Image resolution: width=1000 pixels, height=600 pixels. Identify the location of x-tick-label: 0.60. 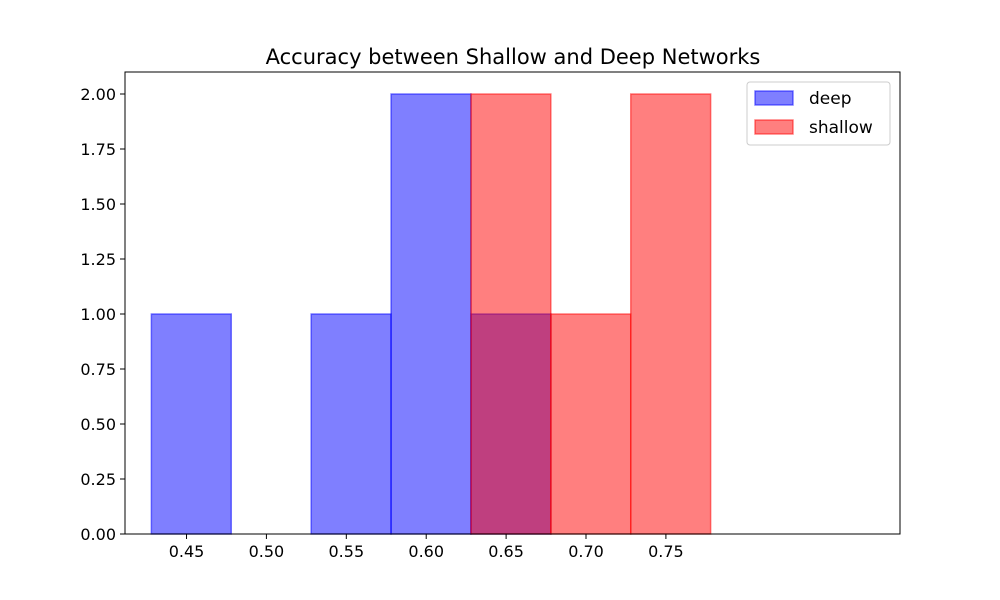
(426, 551).